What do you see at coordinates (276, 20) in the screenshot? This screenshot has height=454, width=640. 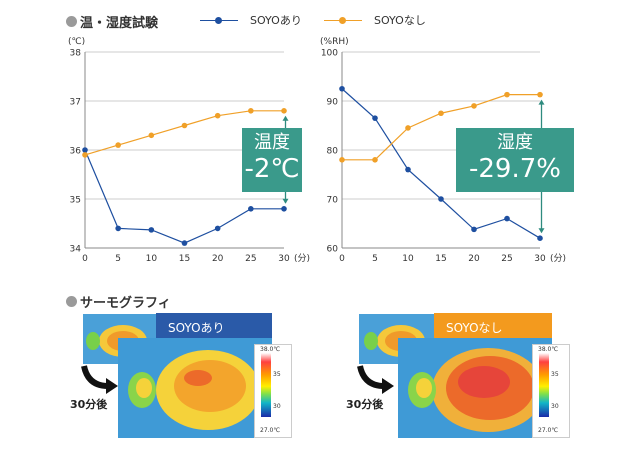 I see `legend-label-with: SOYOあり` at bounding box center [276, 20].